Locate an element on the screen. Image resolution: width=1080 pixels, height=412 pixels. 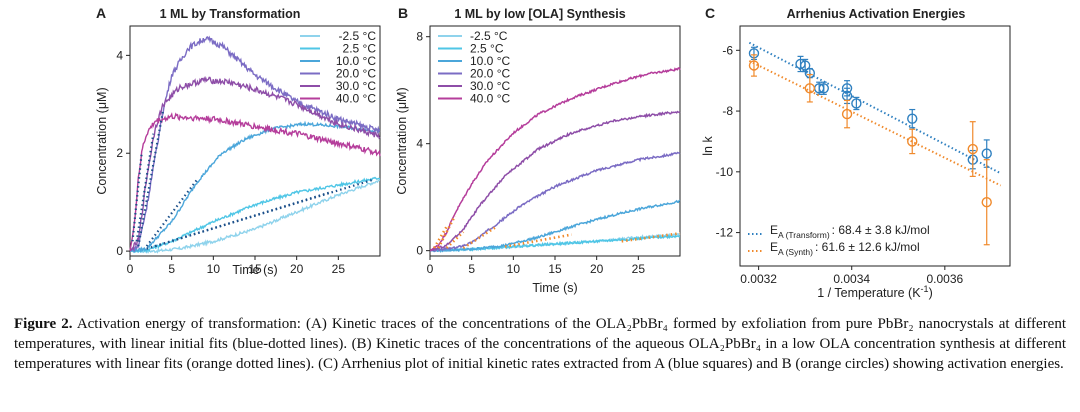
legend-entry-transform: EA (Transform): 68.4 ± 3.8 kJ/mol is located at coordinates (850, 231).